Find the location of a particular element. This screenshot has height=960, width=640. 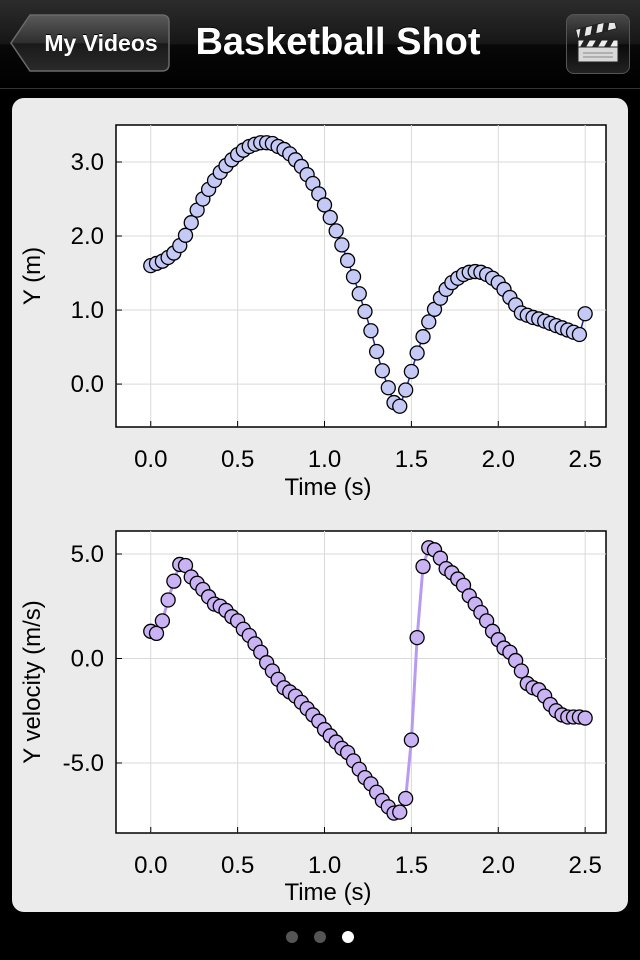

velocity-x-tick-label: 1.5 is located at coordinates (411, 865).